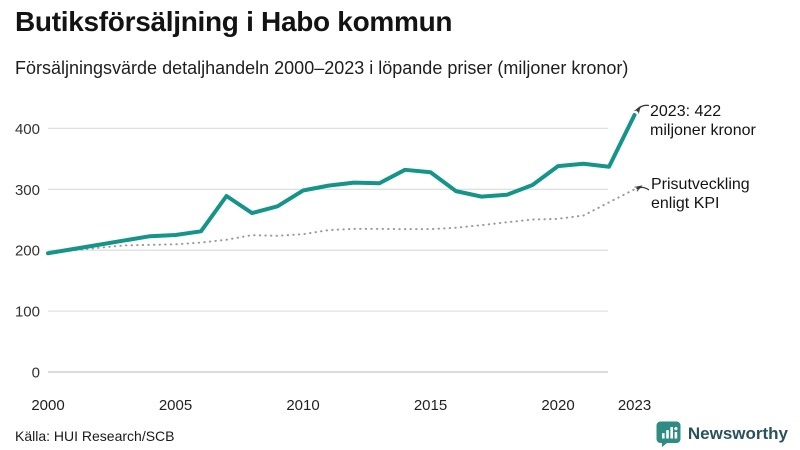 Image resolution: width=800 pixels, height=450 pixels. What do you see at coordinates (641, 148) in the screenshot?
I see `annotation-arrows` at bounding box center [641, 148].